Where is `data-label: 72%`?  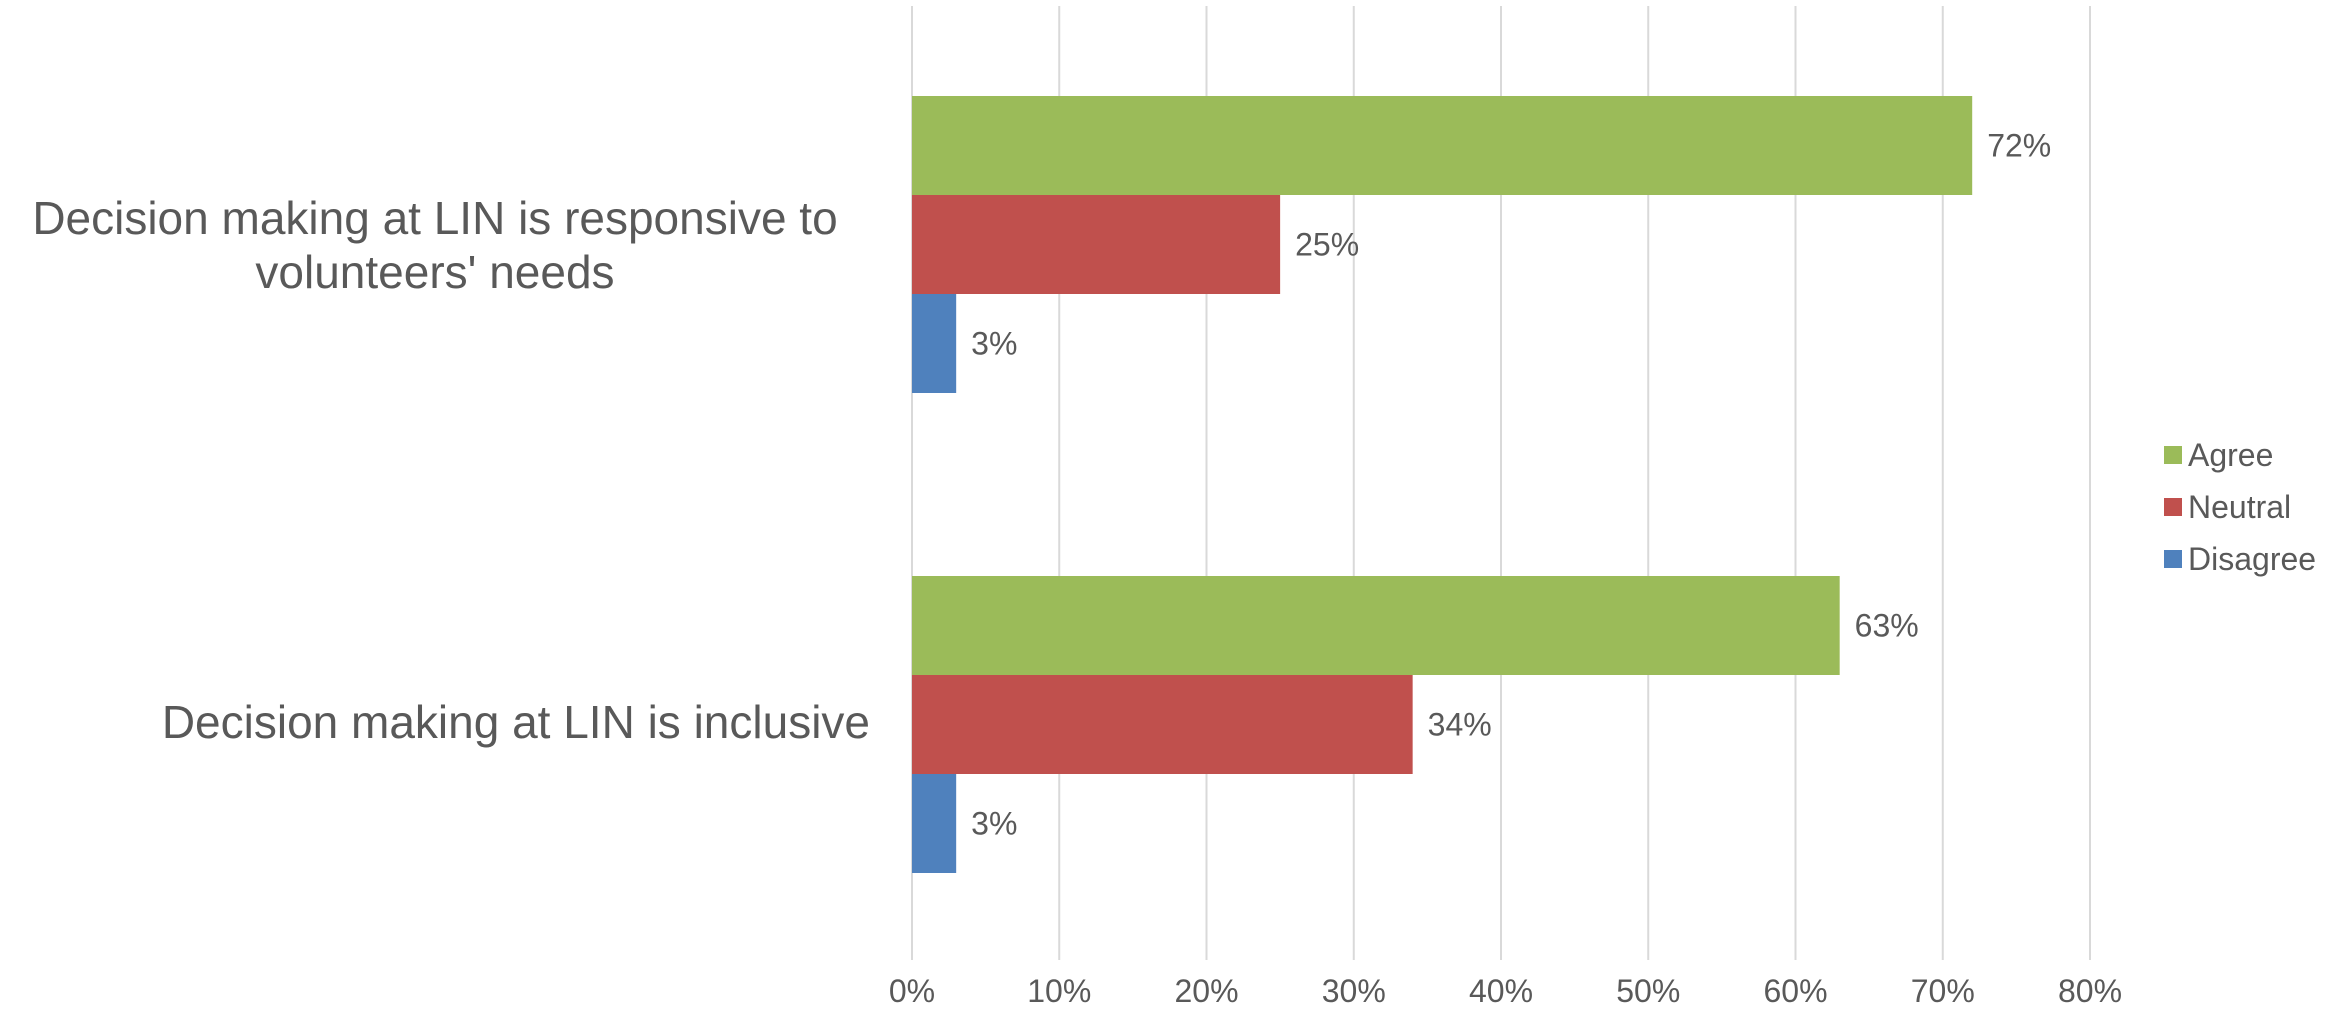
data-label: 72% is located at coordinates (2019, 146).